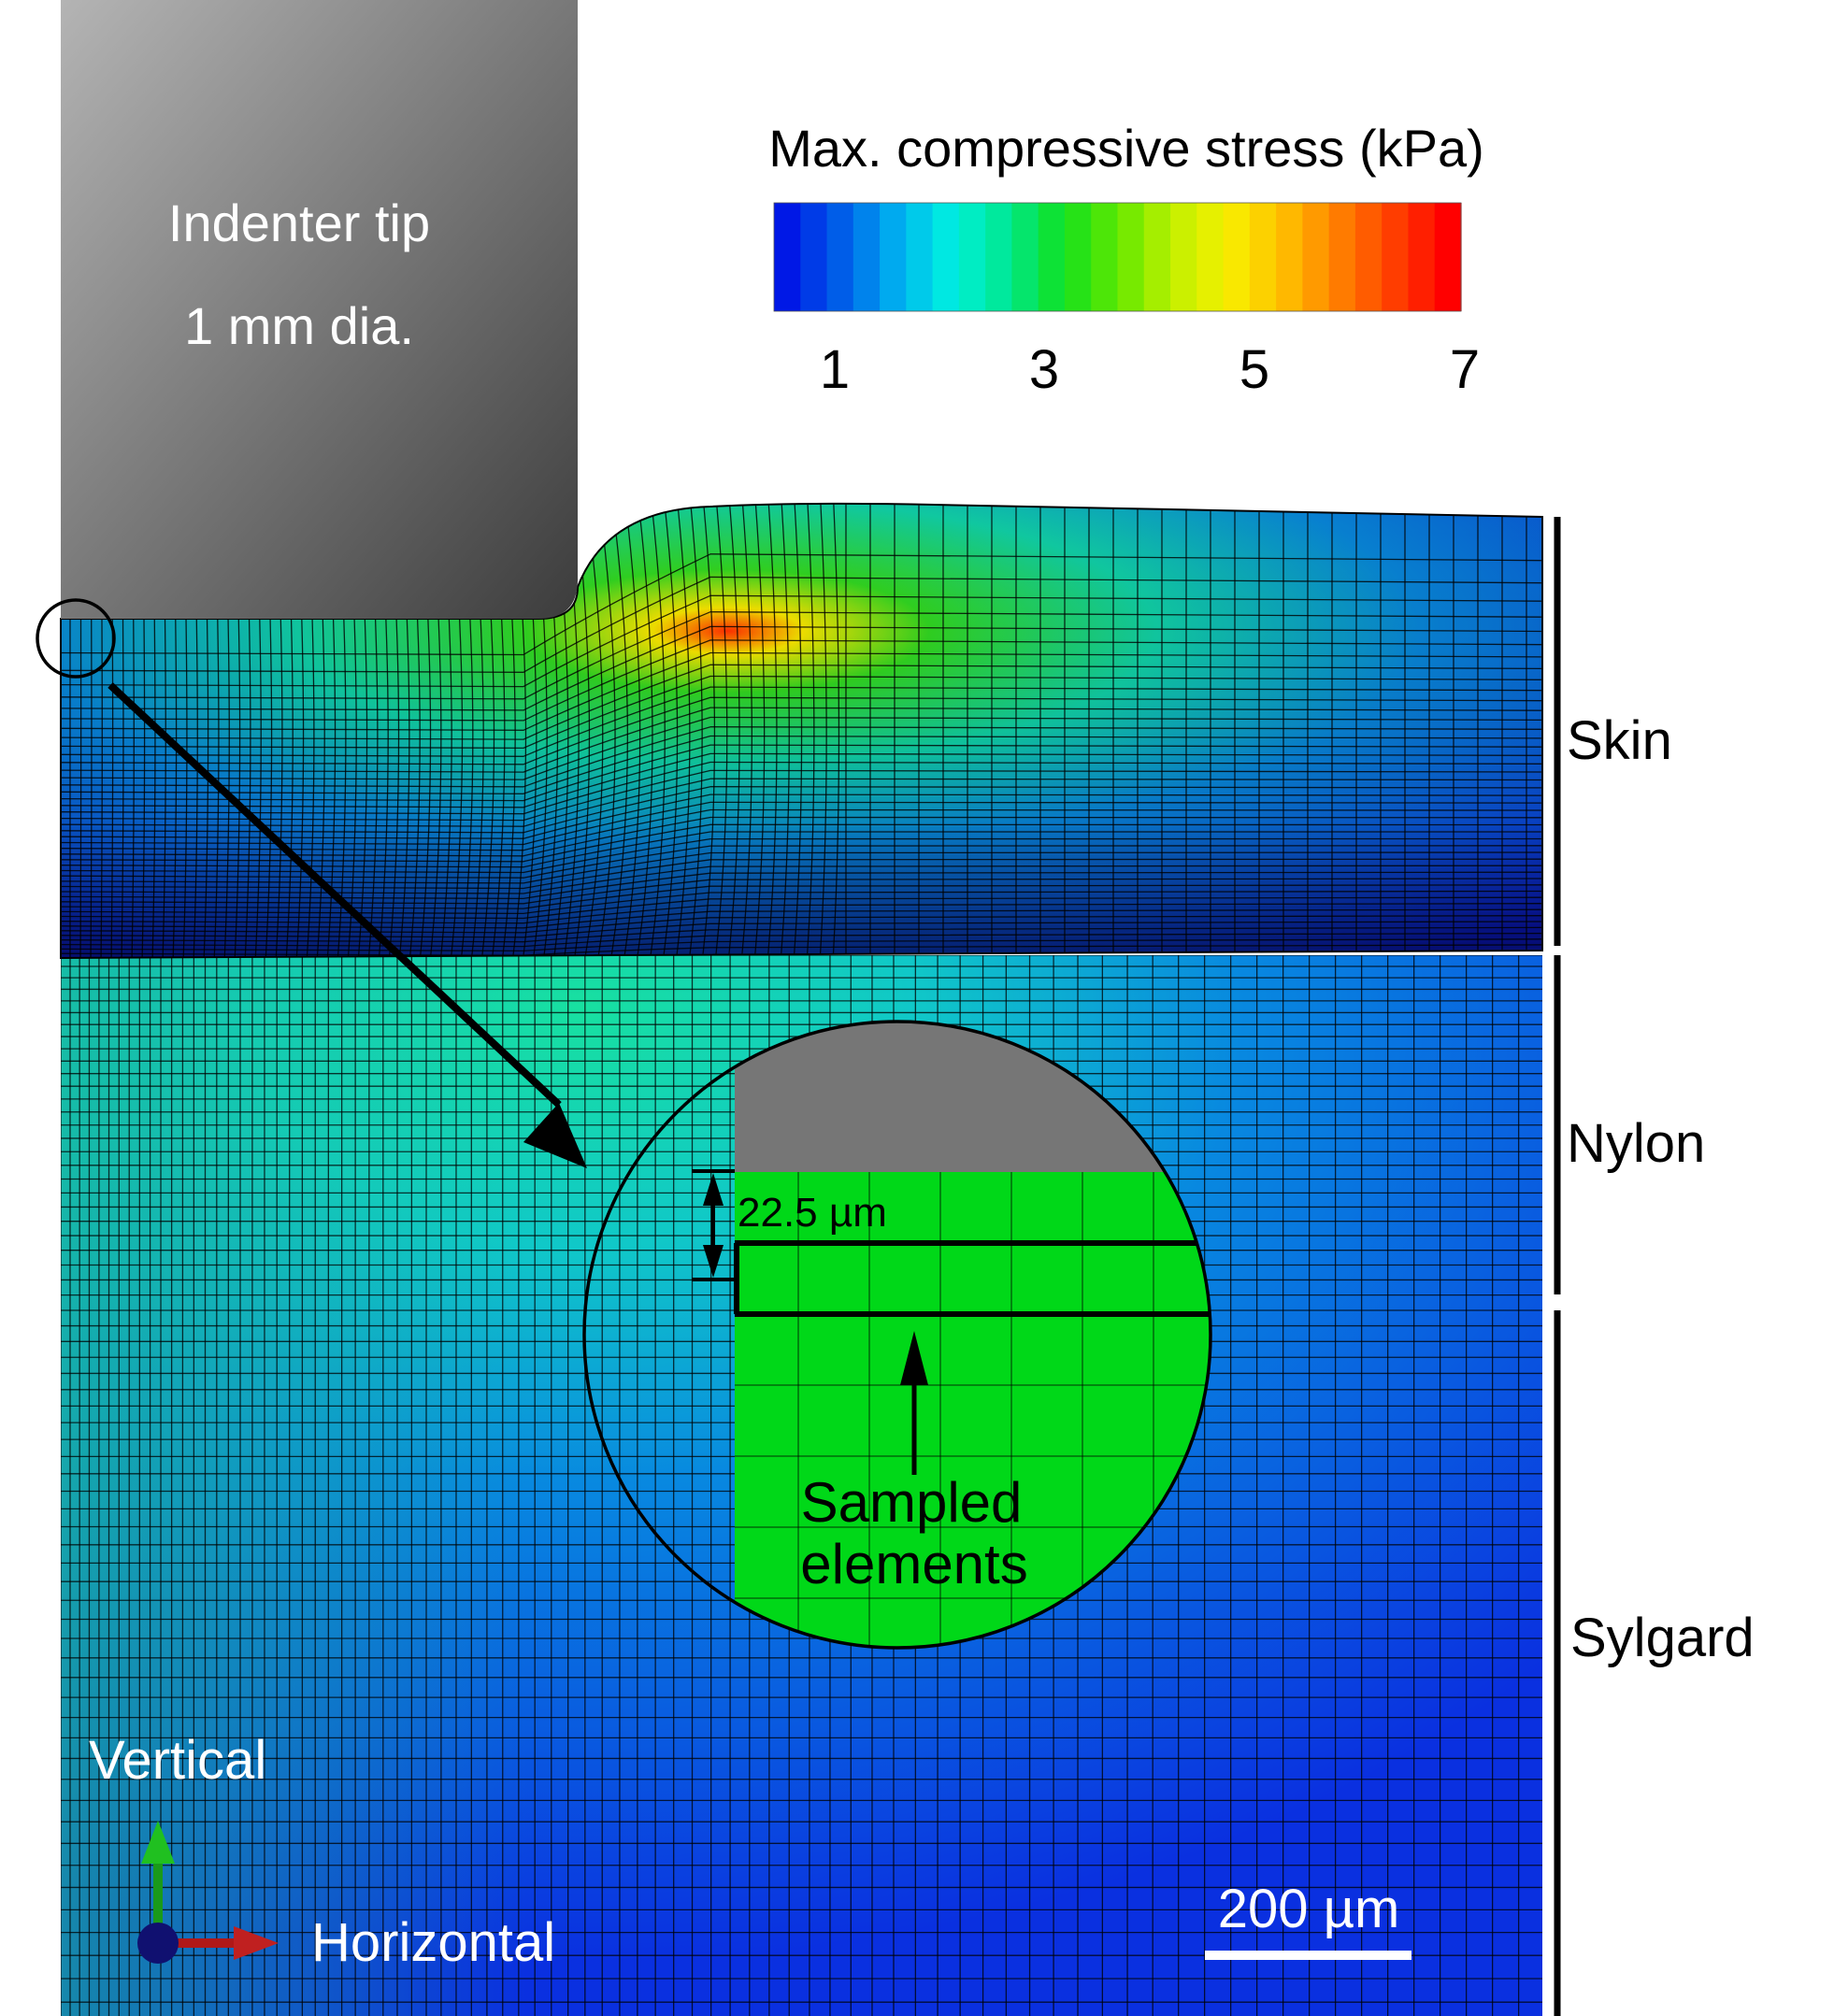  I want to click on indenter-tip, so click(319, 309).